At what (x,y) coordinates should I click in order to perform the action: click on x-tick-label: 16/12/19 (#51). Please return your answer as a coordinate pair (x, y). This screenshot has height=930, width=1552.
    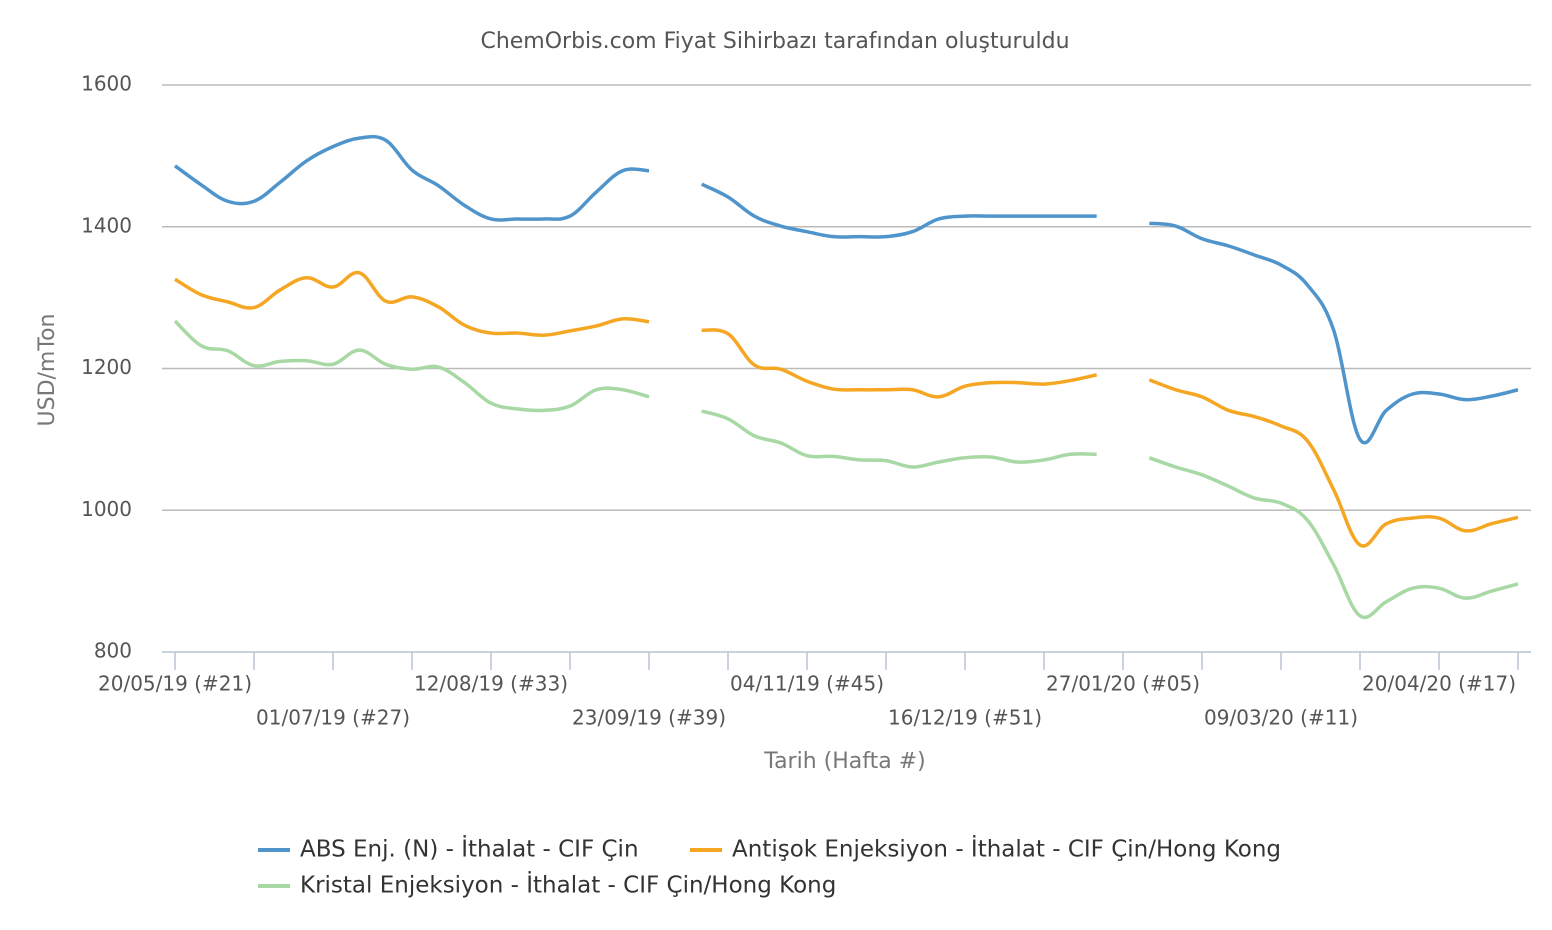
    Looking at the image, I should click on (965, 718).